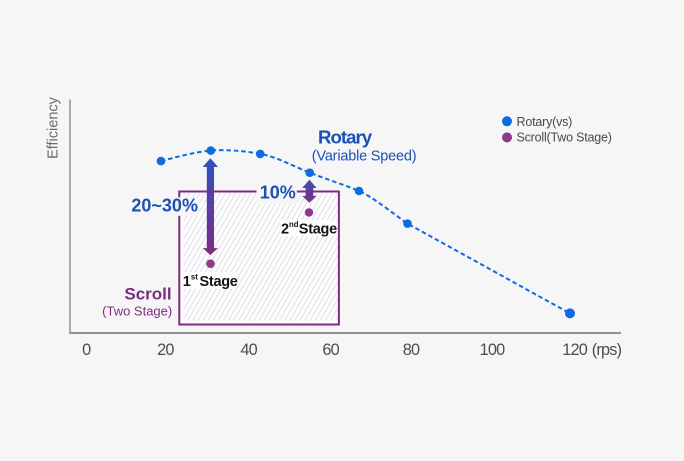 The width and height of the screenshot is (684, 461). I want to click on svg-text: 20~30%, so click(164, 205).